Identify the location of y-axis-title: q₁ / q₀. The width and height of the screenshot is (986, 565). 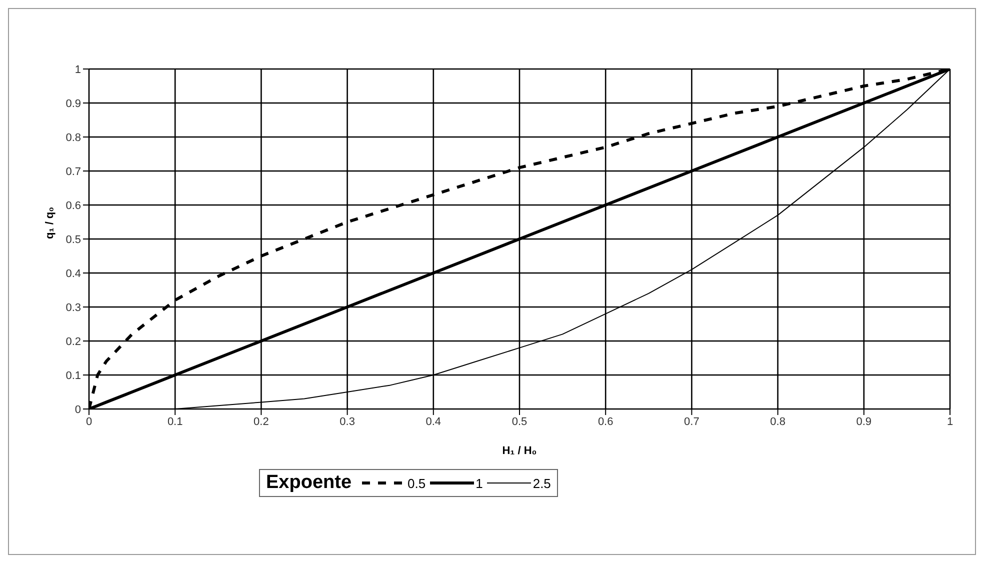
(50, 222).